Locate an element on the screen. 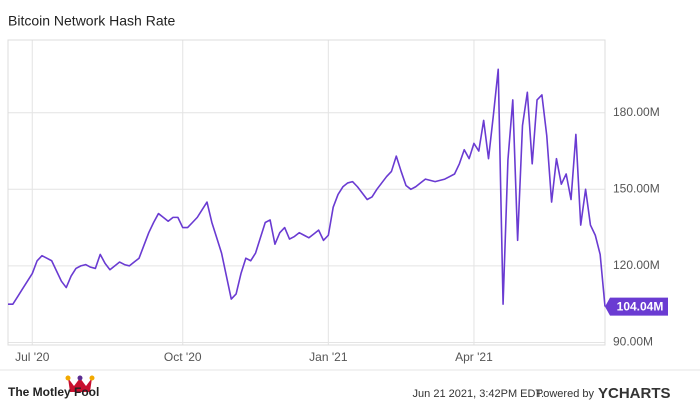  jester-hat is located at coordinates (80, 385).